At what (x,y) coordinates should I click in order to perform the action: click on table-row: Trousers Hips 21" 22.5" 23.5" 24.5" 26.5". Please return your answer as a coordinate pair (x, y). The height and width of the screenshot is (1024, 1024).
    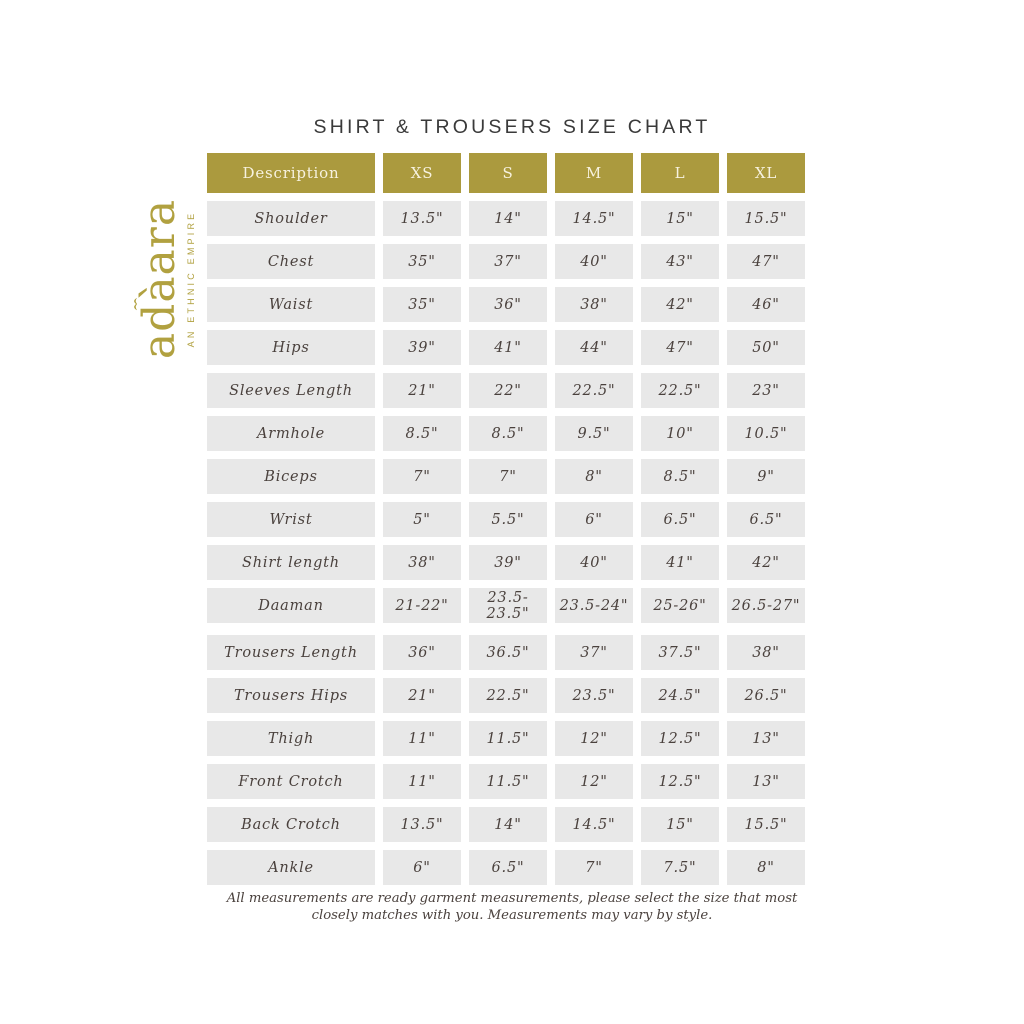
    Looking at the image, I should click on (506, 695).